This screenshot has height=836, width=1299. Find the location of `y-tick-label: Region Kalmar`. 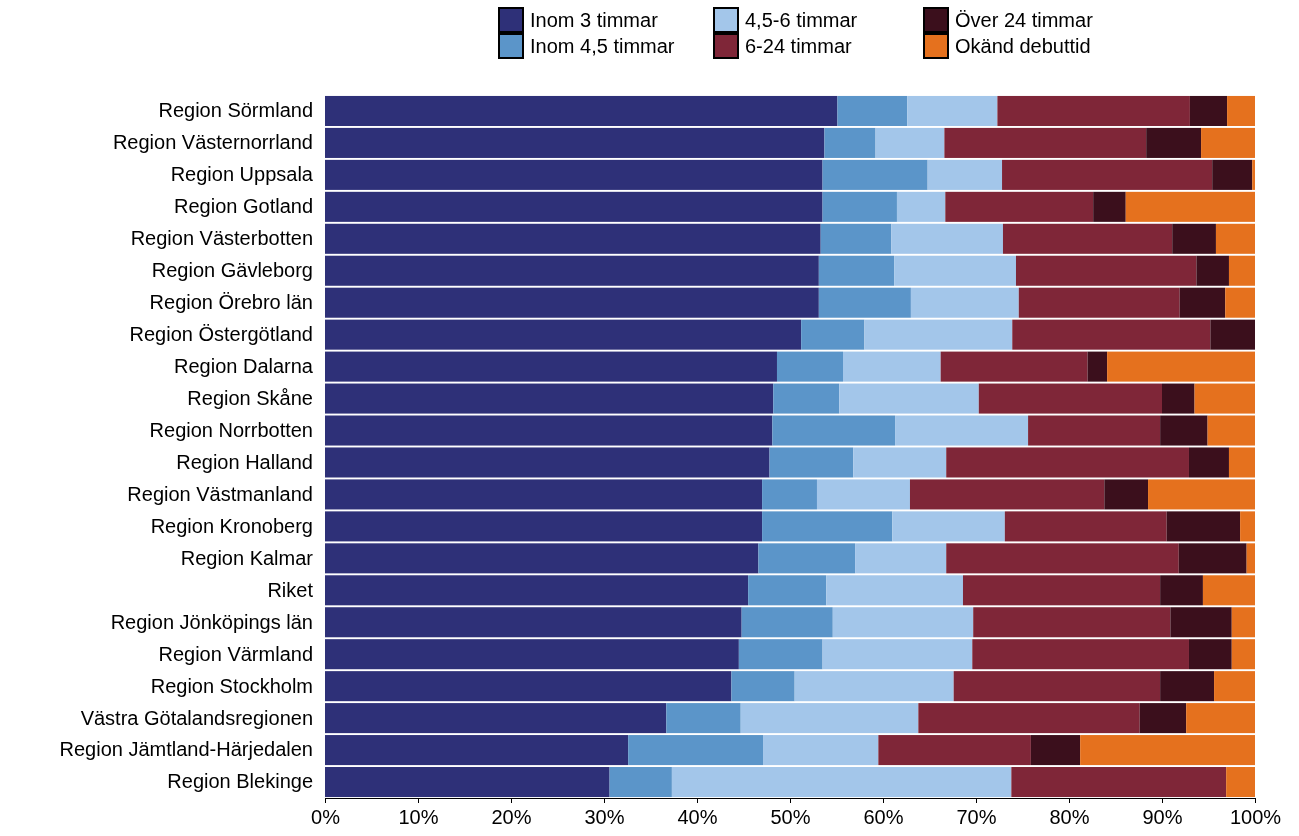

y-tick-label: Region Kalmar is located at coordinates (247, 557).